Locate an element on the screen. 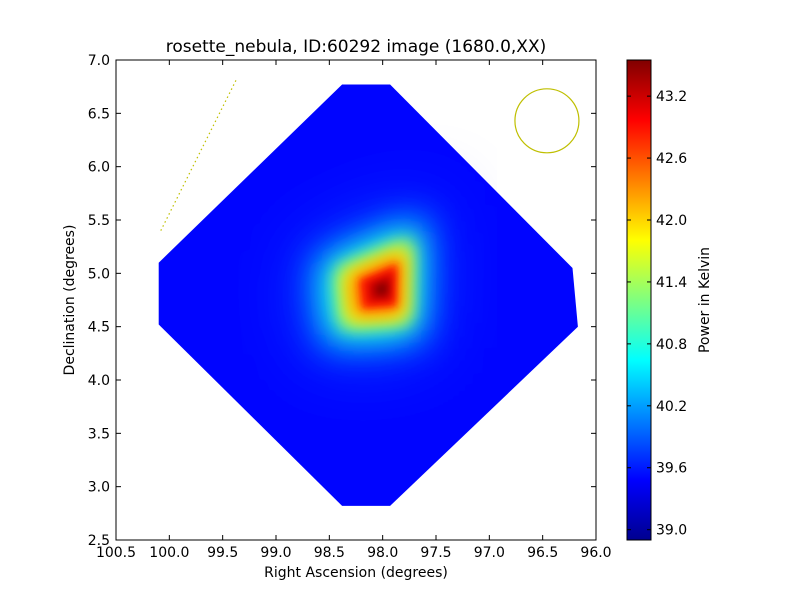  colorbar-gradient is located at coordinates (639, 300).